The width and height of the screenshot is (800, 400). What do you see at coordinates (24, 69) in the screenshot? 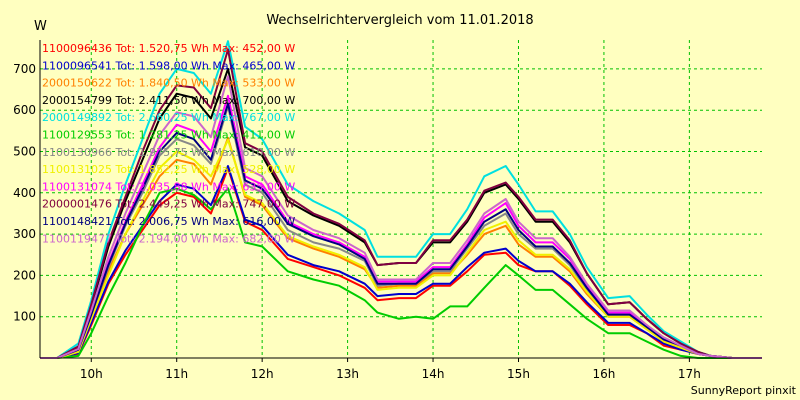
I see `y-tick-label: 700` at bounding box center [24, 69].